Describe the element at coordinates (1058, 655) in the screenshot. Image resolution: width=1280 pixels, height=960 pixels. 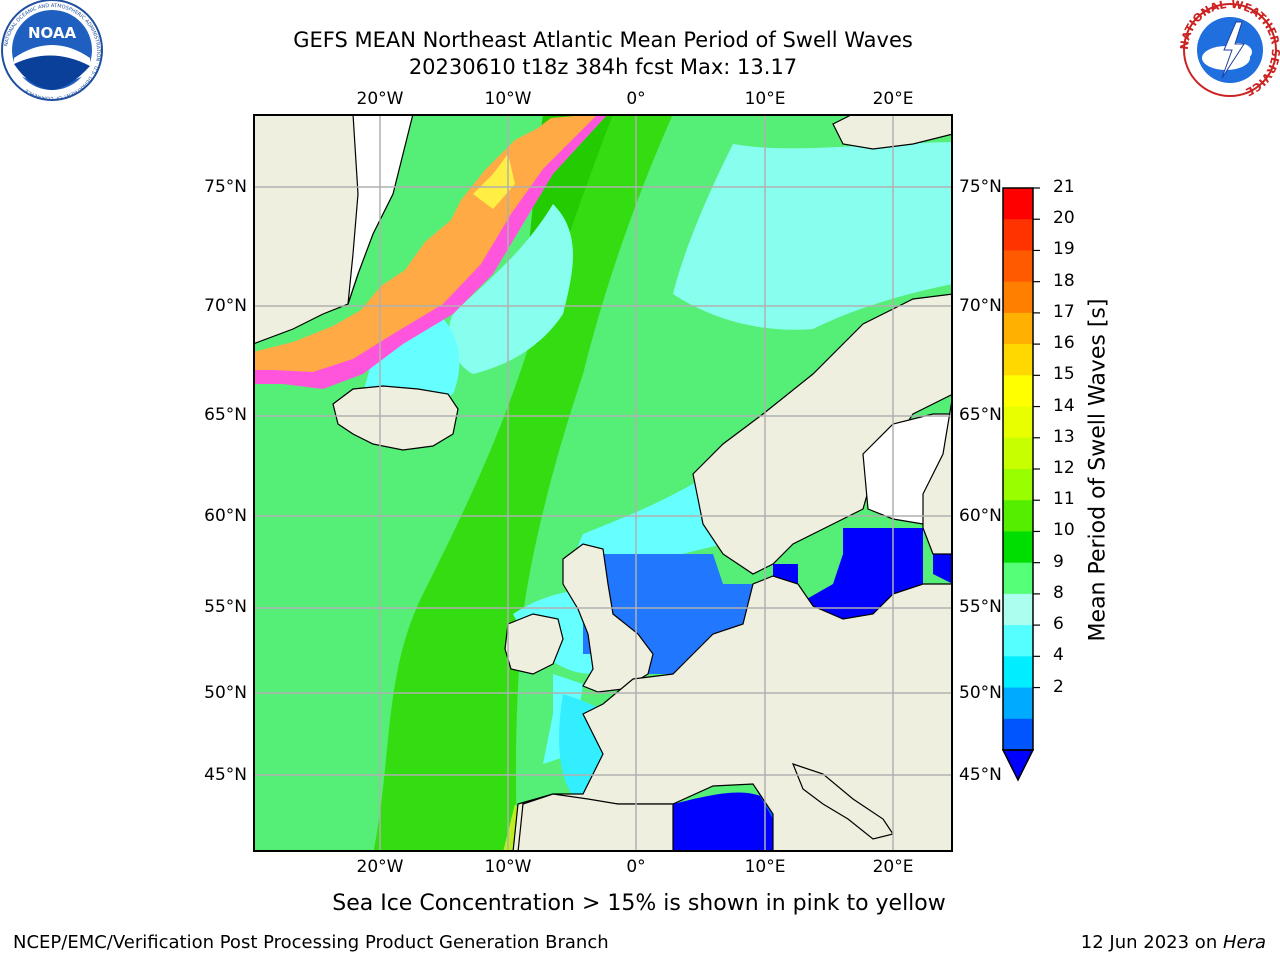
I see `colorbar-tick-label: 4` at that location.